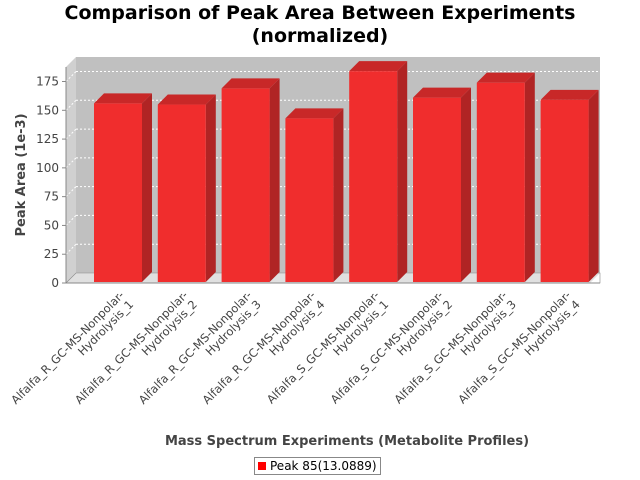  Describe the element at coordinates (519, 347) in the screenshot. I see `x-tick-label: Alfalfa_S_GC-MS-Nonpolar-Hydrolysis_4` at that location.